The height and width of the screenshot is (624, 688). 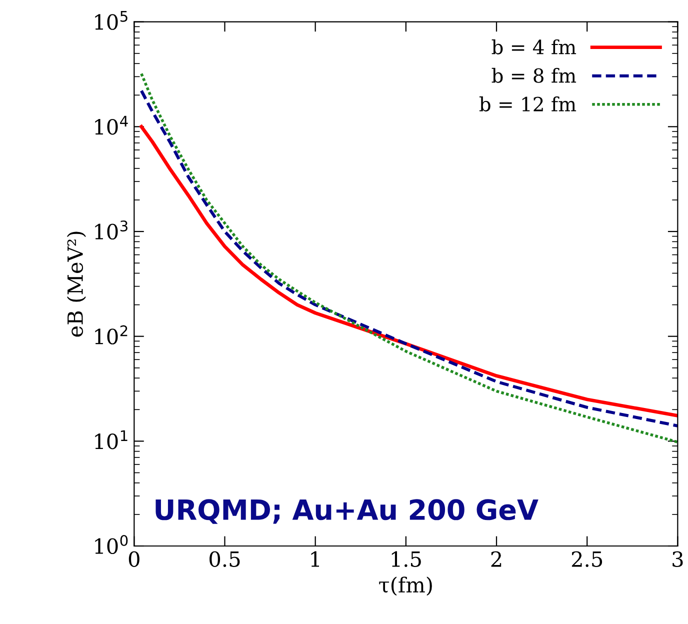 I want to click on legend-label: b = 4 fm, so click(x=534, y=46).